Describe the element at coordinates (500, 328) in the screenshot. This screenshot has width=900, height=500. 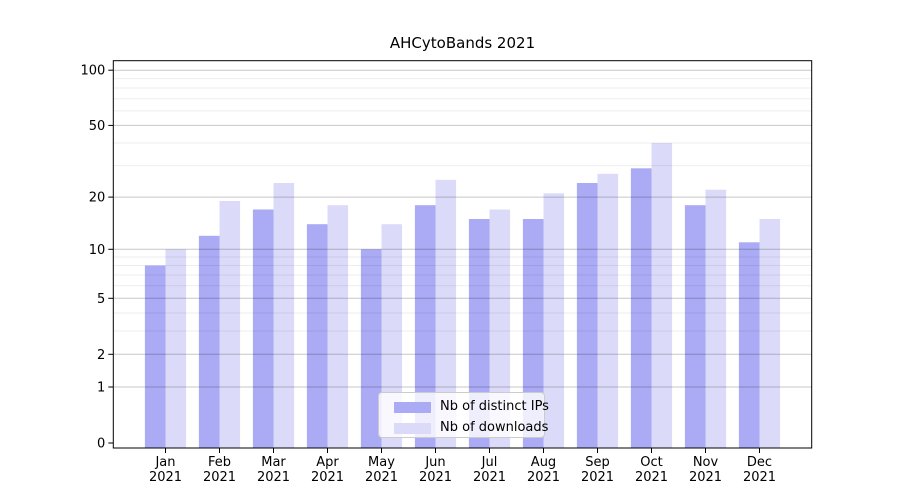
I see `bar-nb-of-downloads-jul` at that location.